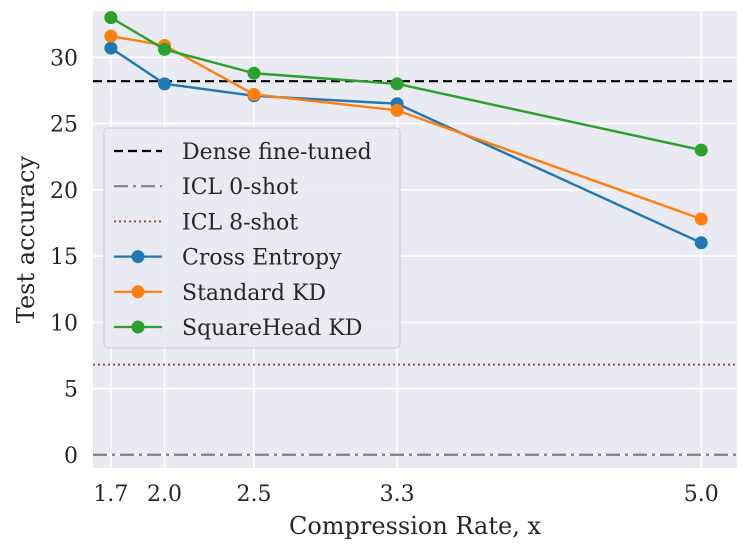 The image size is (747, 552). Describe the element at coordinates (254, 494) in the screenshot. I see `x-tick-label: 2.5` at that location.